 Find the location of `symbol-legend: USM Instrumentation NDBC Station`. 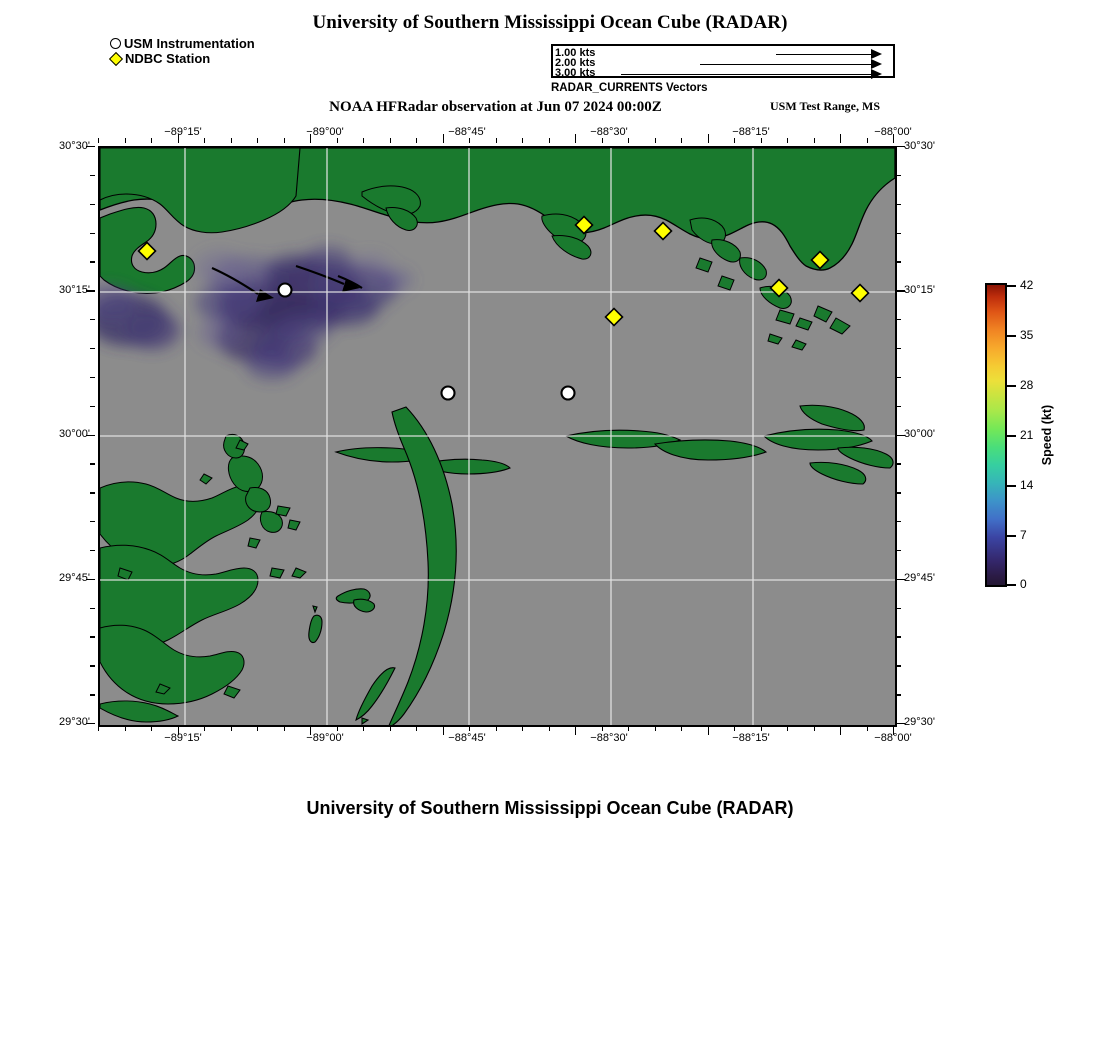

symbol-legend: USM Instrumentation NDBC Station is located at coordinates (181, 51).